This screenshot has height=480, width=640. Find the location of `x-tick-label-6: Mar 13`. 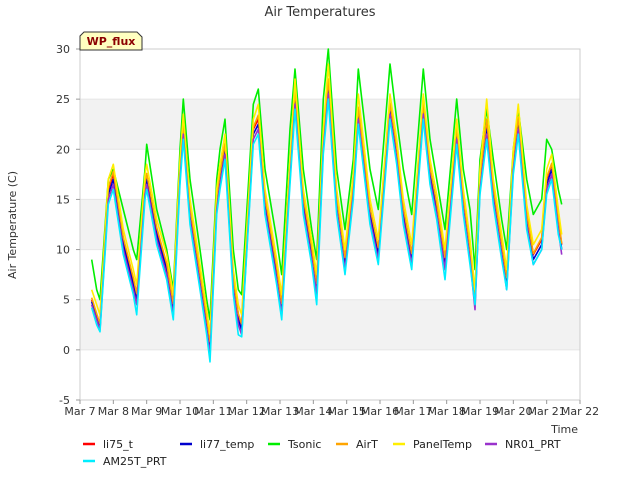

x-tick-label-6: Mar 13 is located at coordinates (280, 411).